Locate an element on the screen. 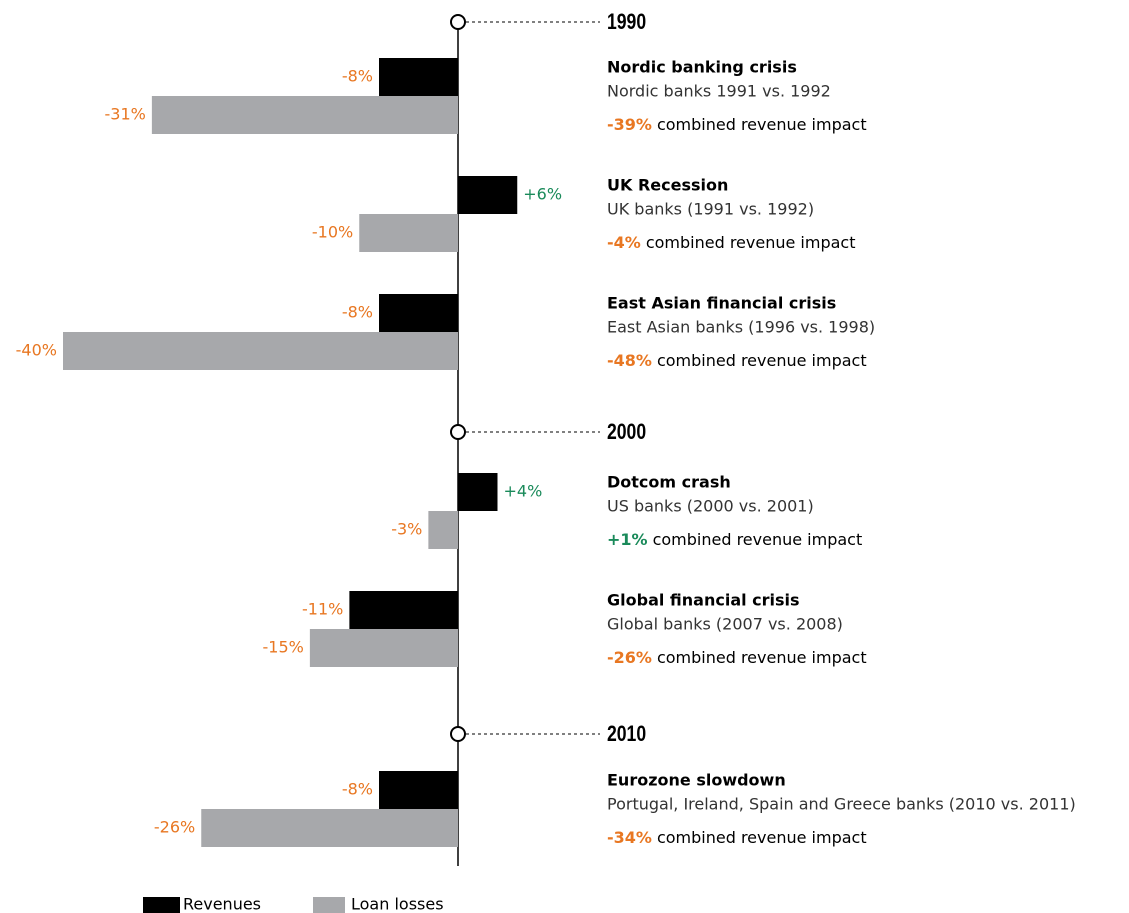  event-title: UK Recession is located at coordinates (667, 185).